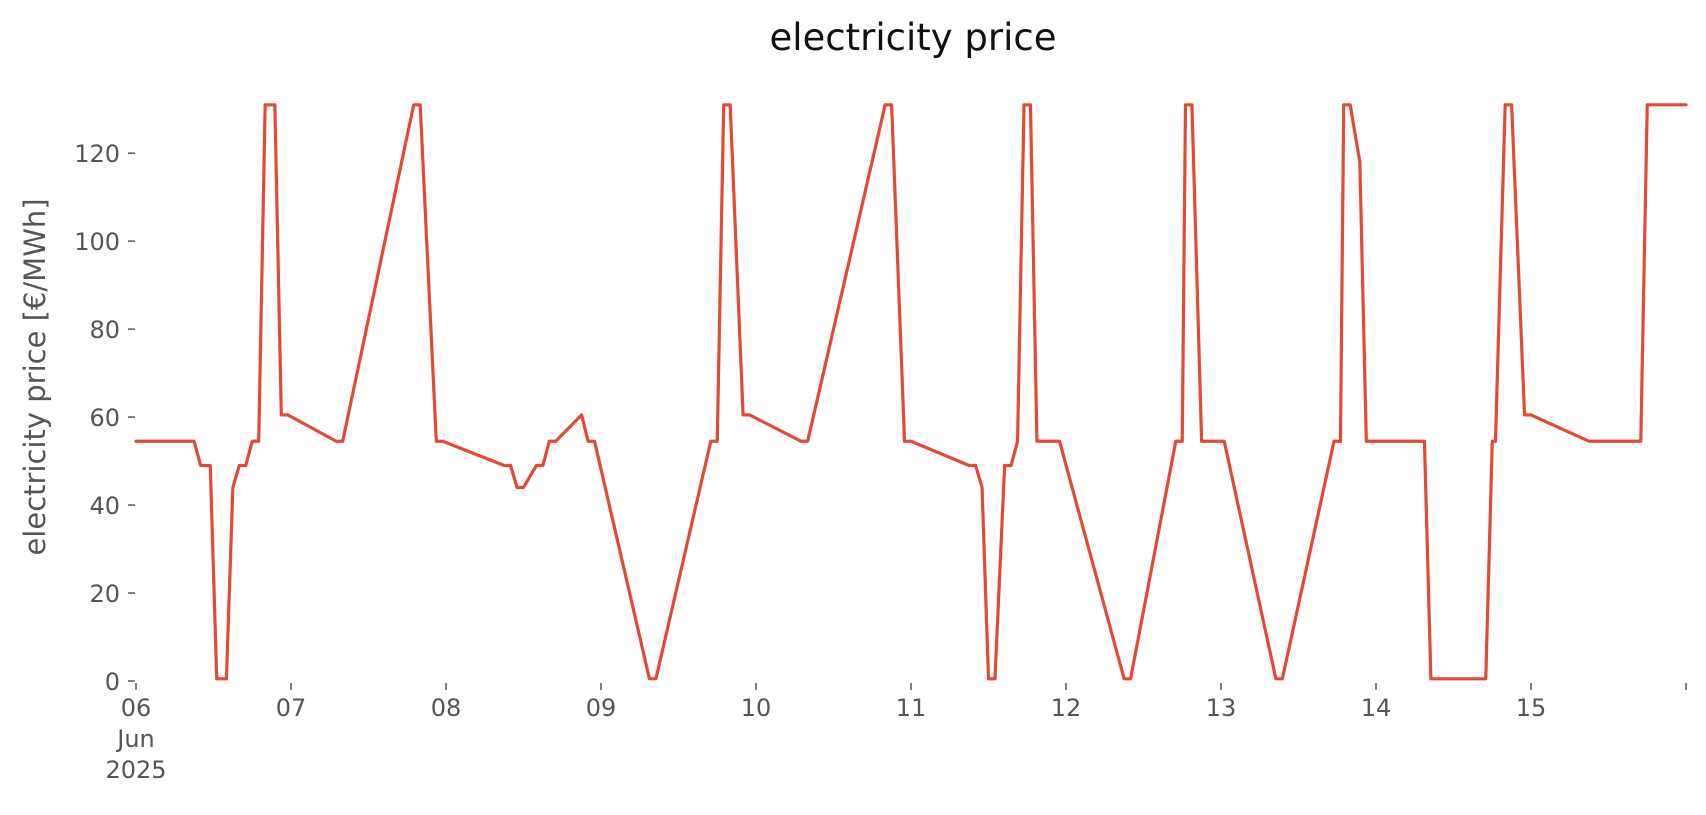 The height and width of the screenshot is (815, 1706). Describe the element at coordinates (135, 770) in the screenshot. I see `x-tick-label: 2025` at that location.